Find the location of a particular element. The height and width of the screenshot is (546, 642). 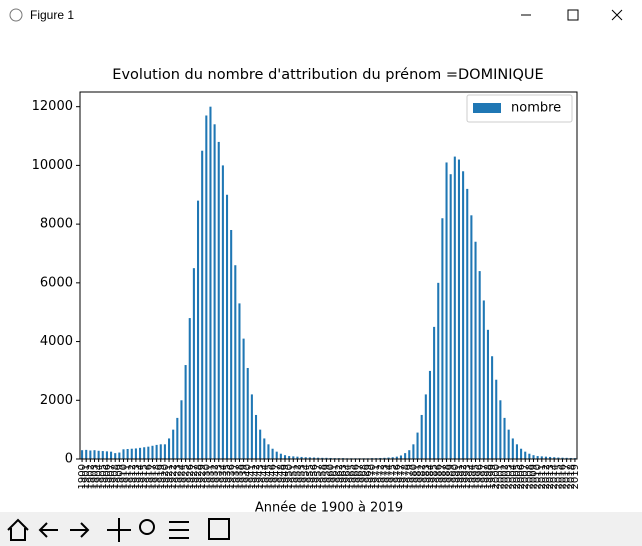

x-tick-label: 1989 is located at coordinates (451, 476).